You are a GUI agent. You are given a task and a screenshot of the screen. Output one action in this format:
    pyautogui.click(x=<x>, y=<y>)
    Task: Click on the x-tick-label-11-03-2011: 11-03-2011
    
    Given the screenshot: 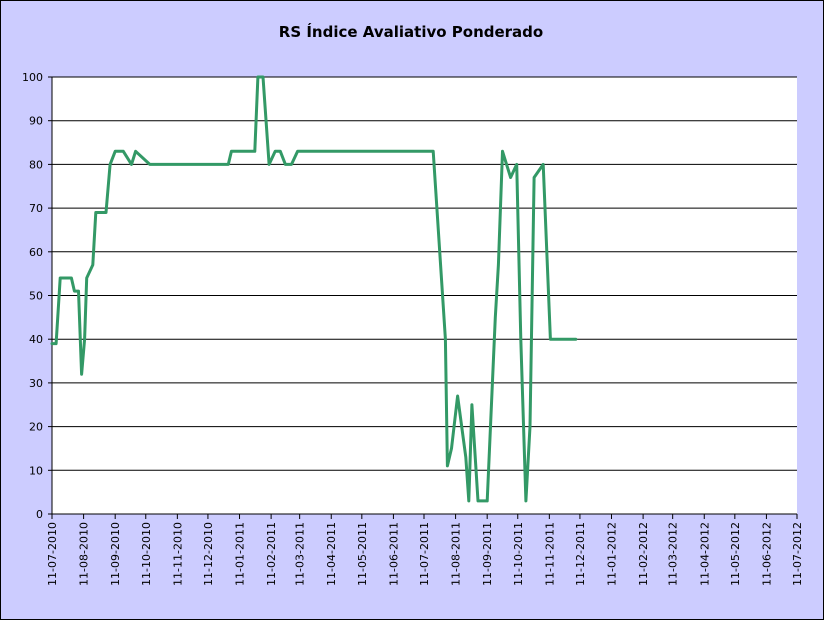 What is the action you would take?
    pyautogui.click(x=300, y=554)
    